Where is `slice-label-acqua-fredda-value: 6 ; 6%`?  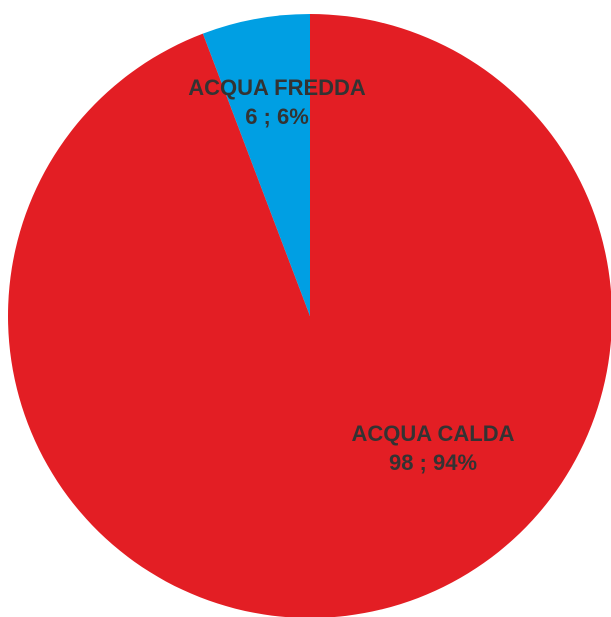 slice-label-acqua-fredda-value: 6 ; 6% is located at coordinates (277, 116).